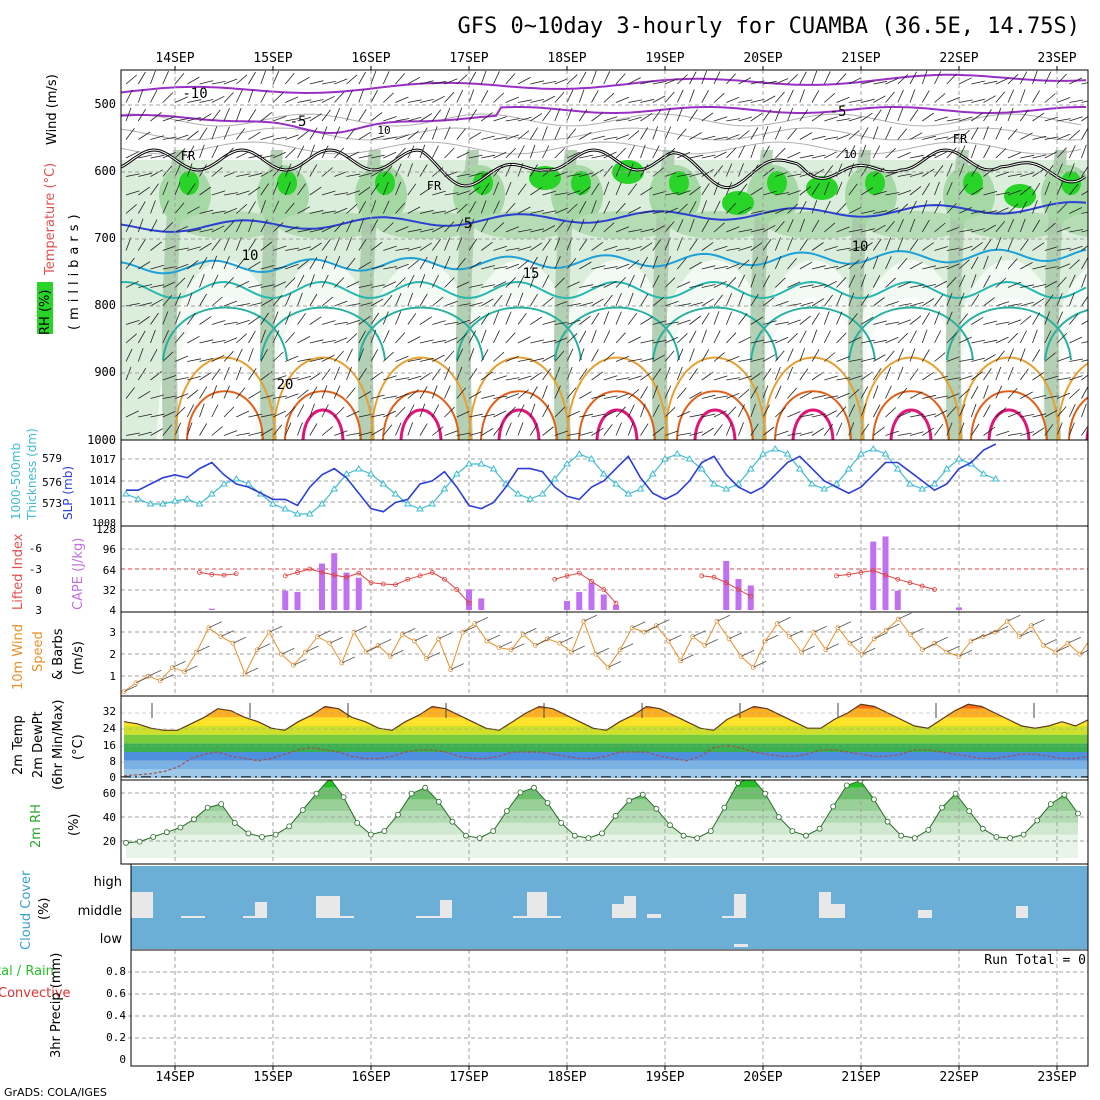 The image size is (1100, 1100). I want to click on bottom-date-label: 23SEP, so click(1056, 1077).